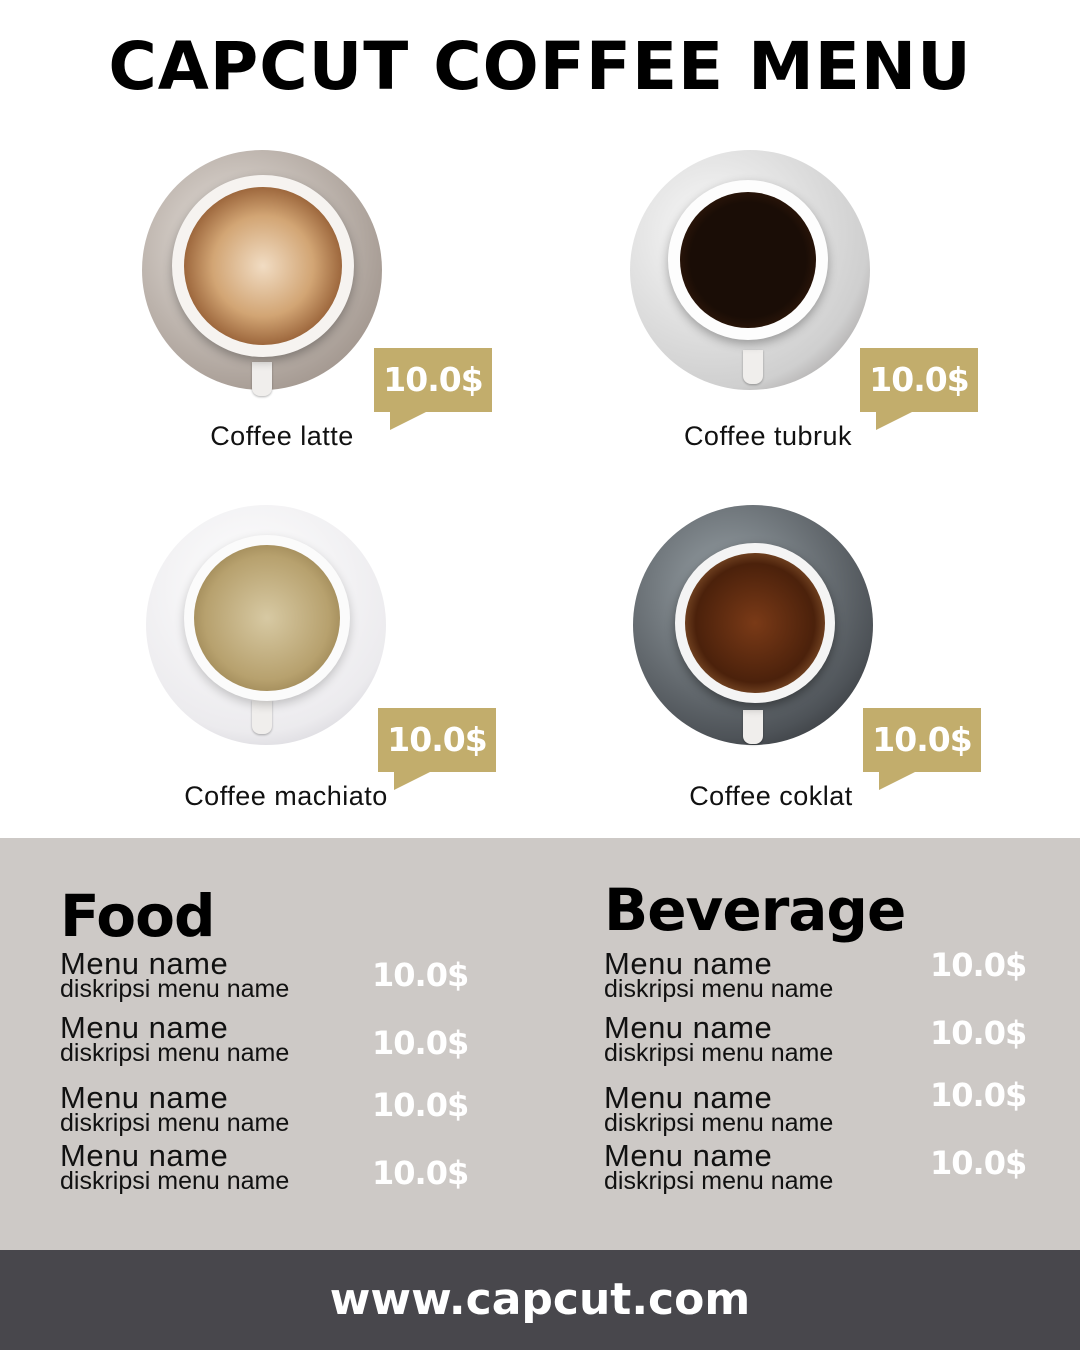  What do you see at coordinates (768, 436) in the screenshot?
I see `item-label-tubruk: Coffee tubruk` at bounding box center [768, 436].